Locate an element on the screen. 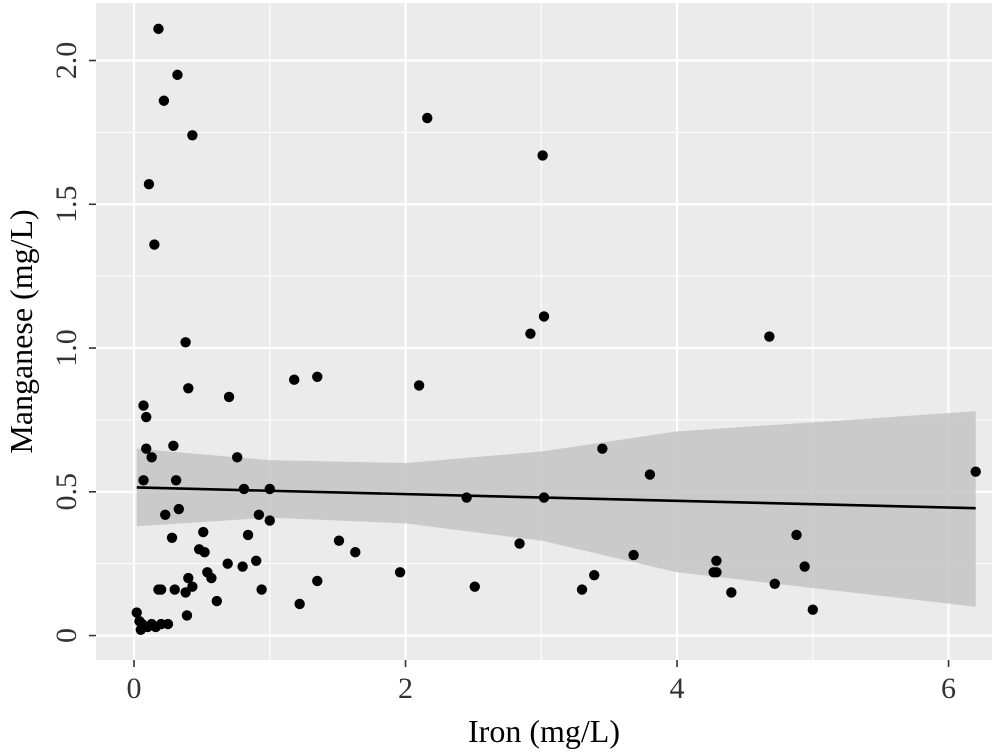 This screenshot has width=995, height=753. x-tick-label: 4 is located at coordinates (677, 688).